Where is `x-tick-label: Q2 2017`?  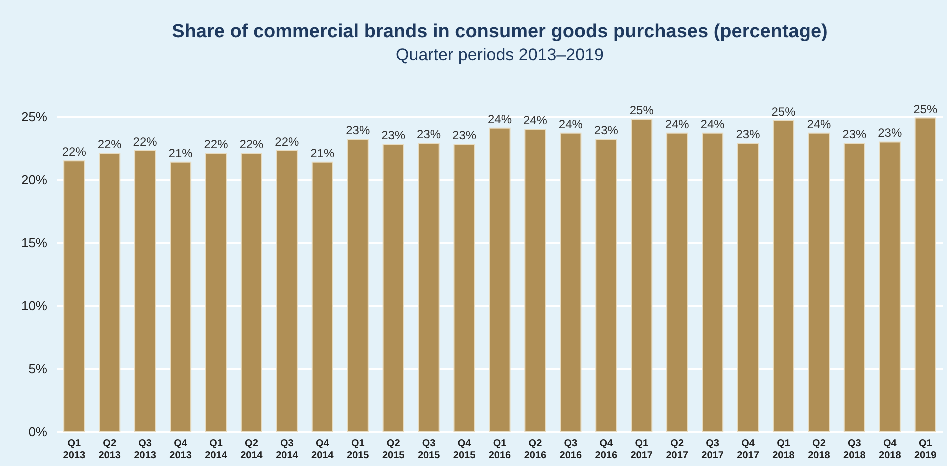 x-tick-label: Q2 2017 is located at coordinates (677, 450).